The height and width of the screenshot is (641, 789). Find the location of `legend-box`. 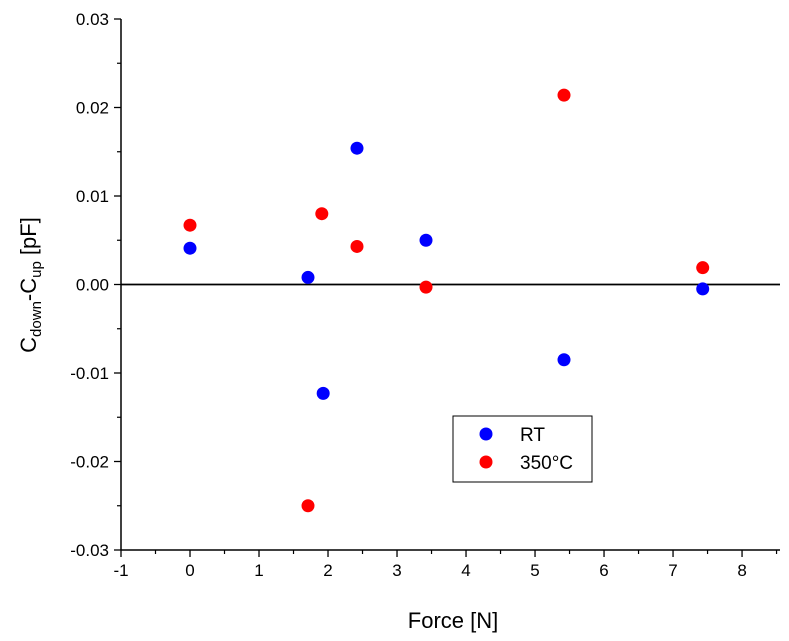

legend-box is located at coordinates (522, 449).